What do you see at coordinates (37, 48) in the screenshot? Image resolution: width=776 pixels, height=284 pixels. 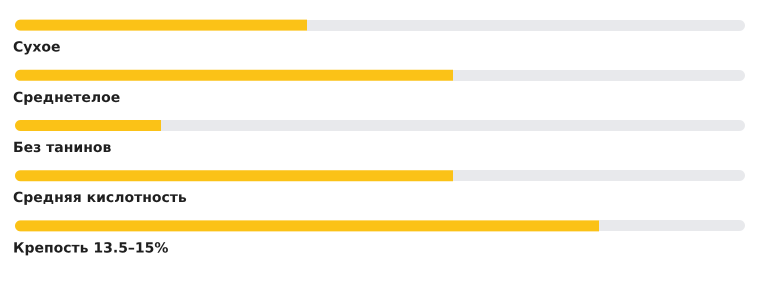 I see `y-tick-label: Сухое` at bounding box center [37, 48].